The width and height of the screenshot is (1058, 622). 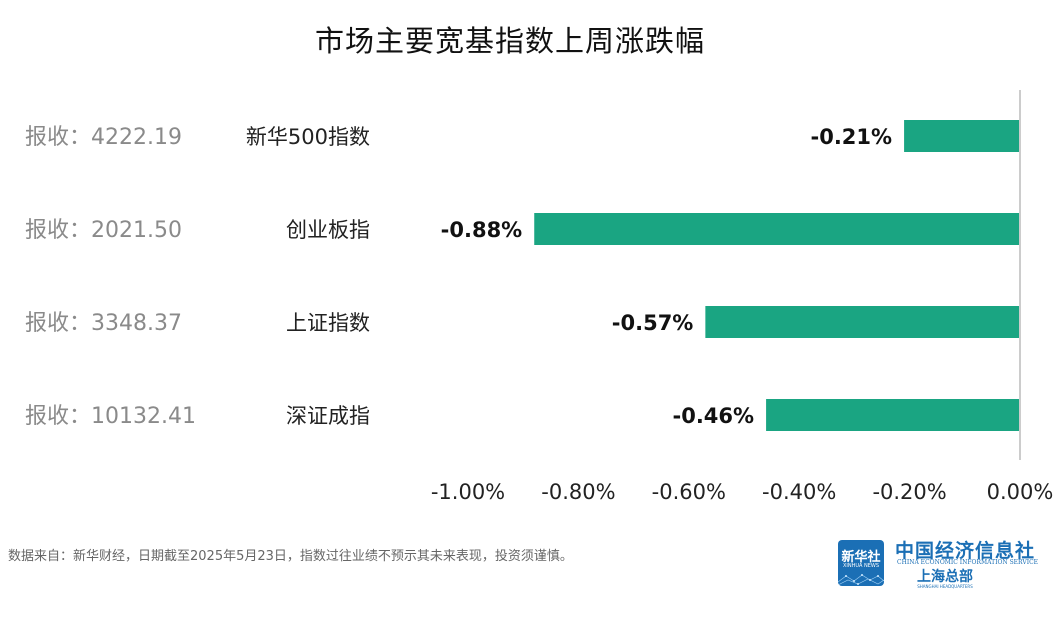 I want to click on x-tick-label: -0.40%, so click(x=799, y=492).